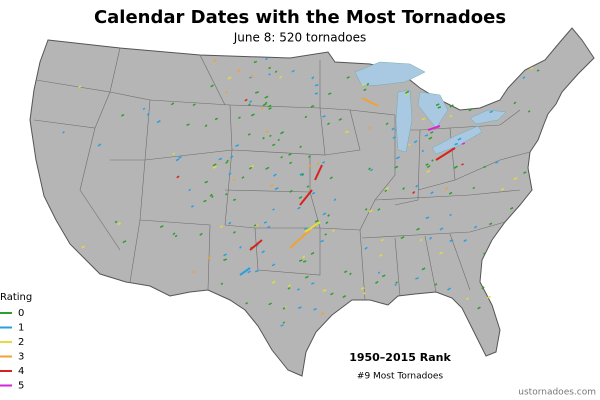 This screenshot has width=600, height=400. What do you see at coordinates (21, 357) in the screenshot?
I see `legend-label: 3` at bounding box center [21, 357].